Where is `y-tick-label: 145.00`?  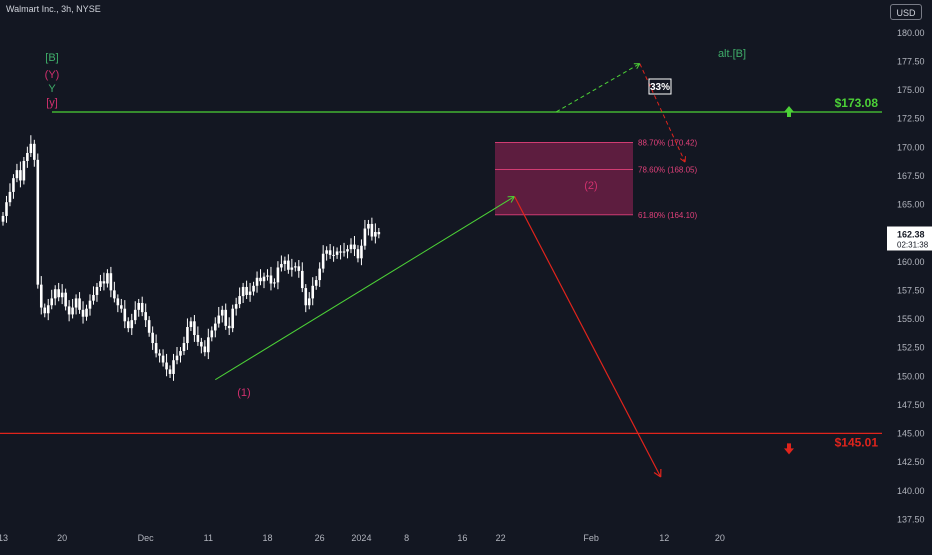 y-tick-label: 145.00 is located at coordinates (911, 434).